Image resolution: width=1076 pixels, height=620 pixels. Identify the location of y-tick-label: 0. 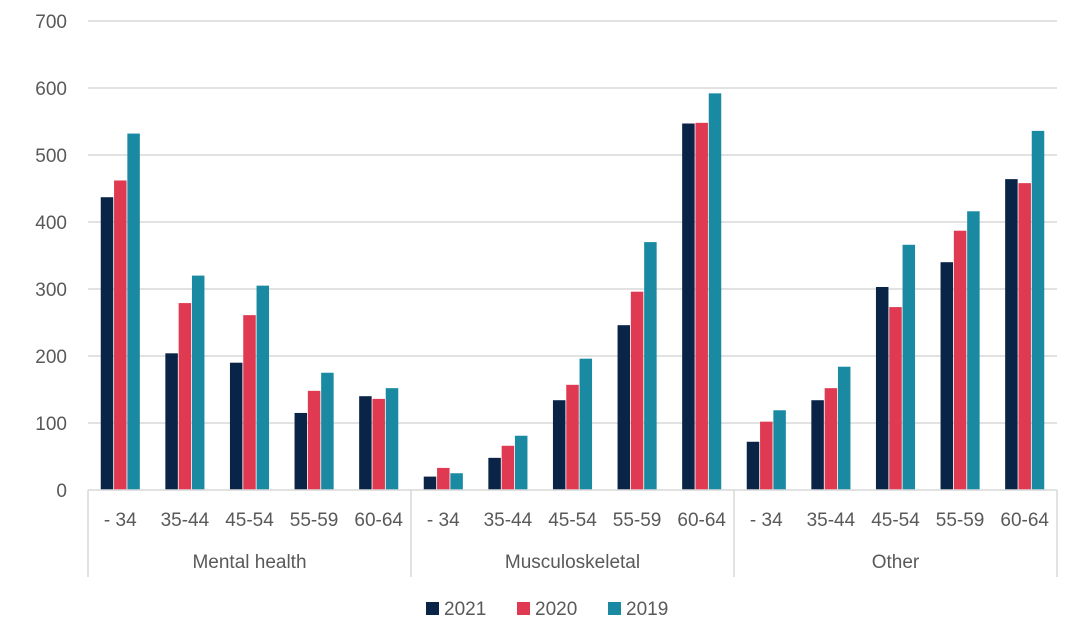
(61, 491).